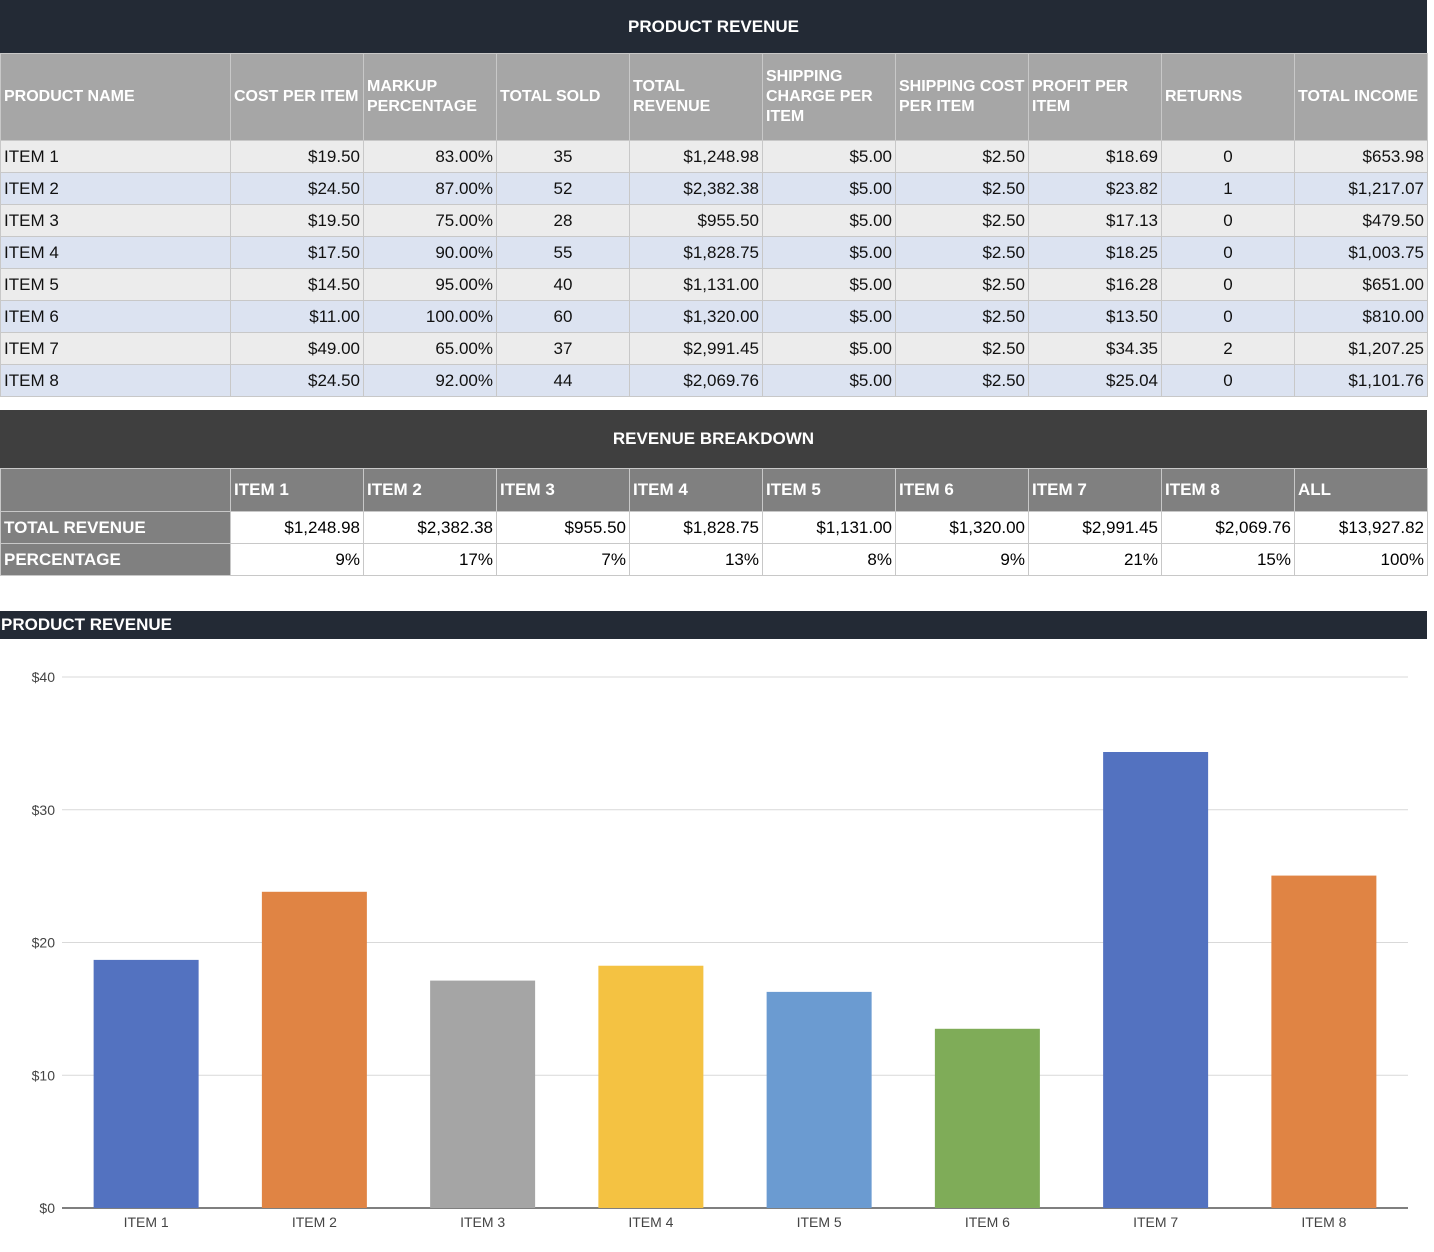 This screenshot has height=1252, width=1434. Describe the element at coordinates (1361, 252) in the screenshot. I see `table-cell: $1,003.75` at that location.